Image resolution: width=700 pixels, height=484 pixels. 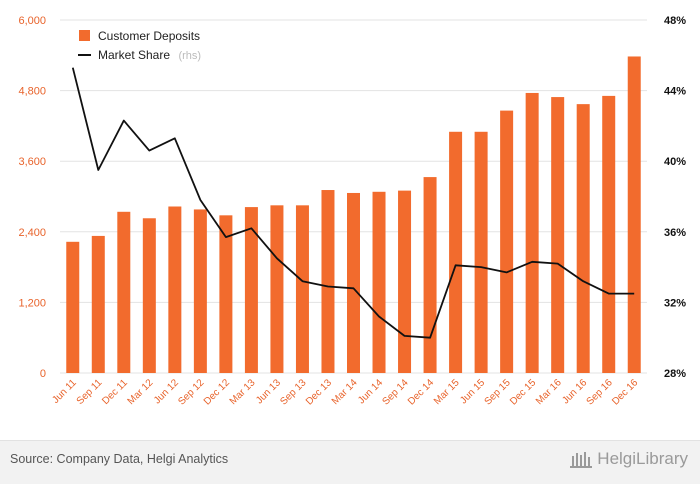 What do you see at coordinates (549, 392) in the screenshot?
I see `x-tick-label: Mar 16` at bounding box center [549, 392].